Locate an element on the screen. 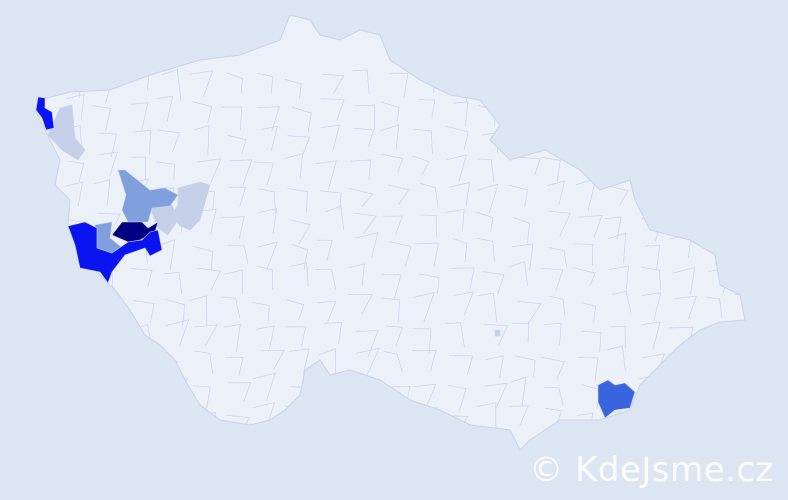 This screenshot has width=788, height=500. watermark: © KdeJsme.cz is located at coordinates (651, 470).